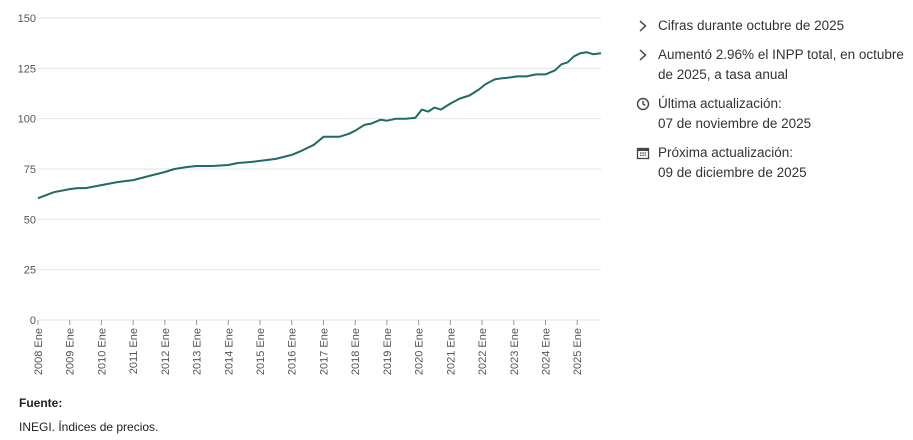 The height and width of the screenshot is (440, 913). I want to click on x-tick-label: 2011 Ene, so click(134, 351).